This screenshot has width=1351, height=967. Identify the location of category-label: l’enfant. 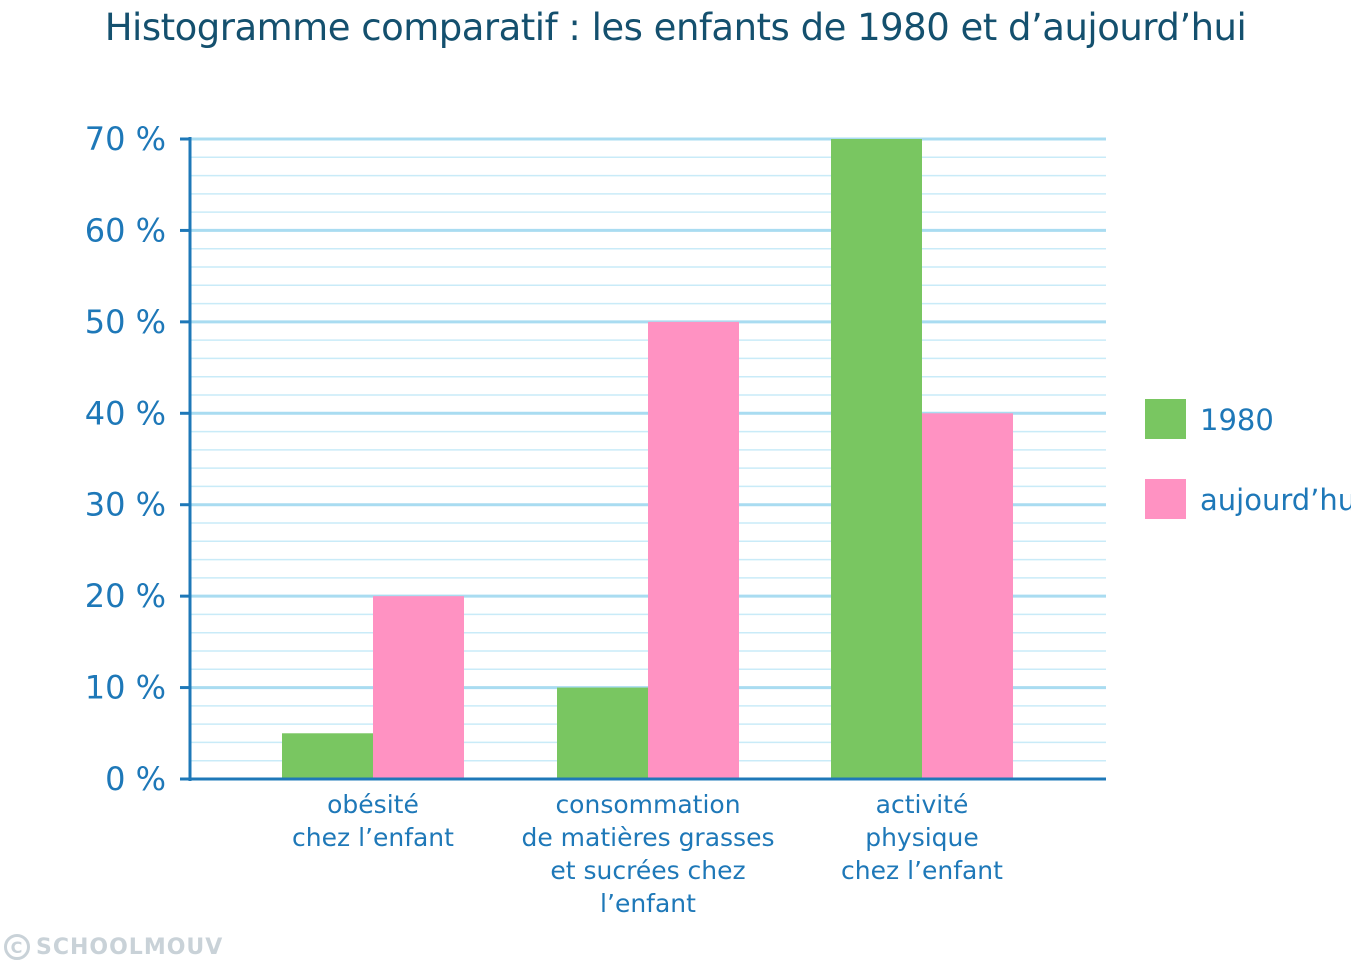
(648, 903).